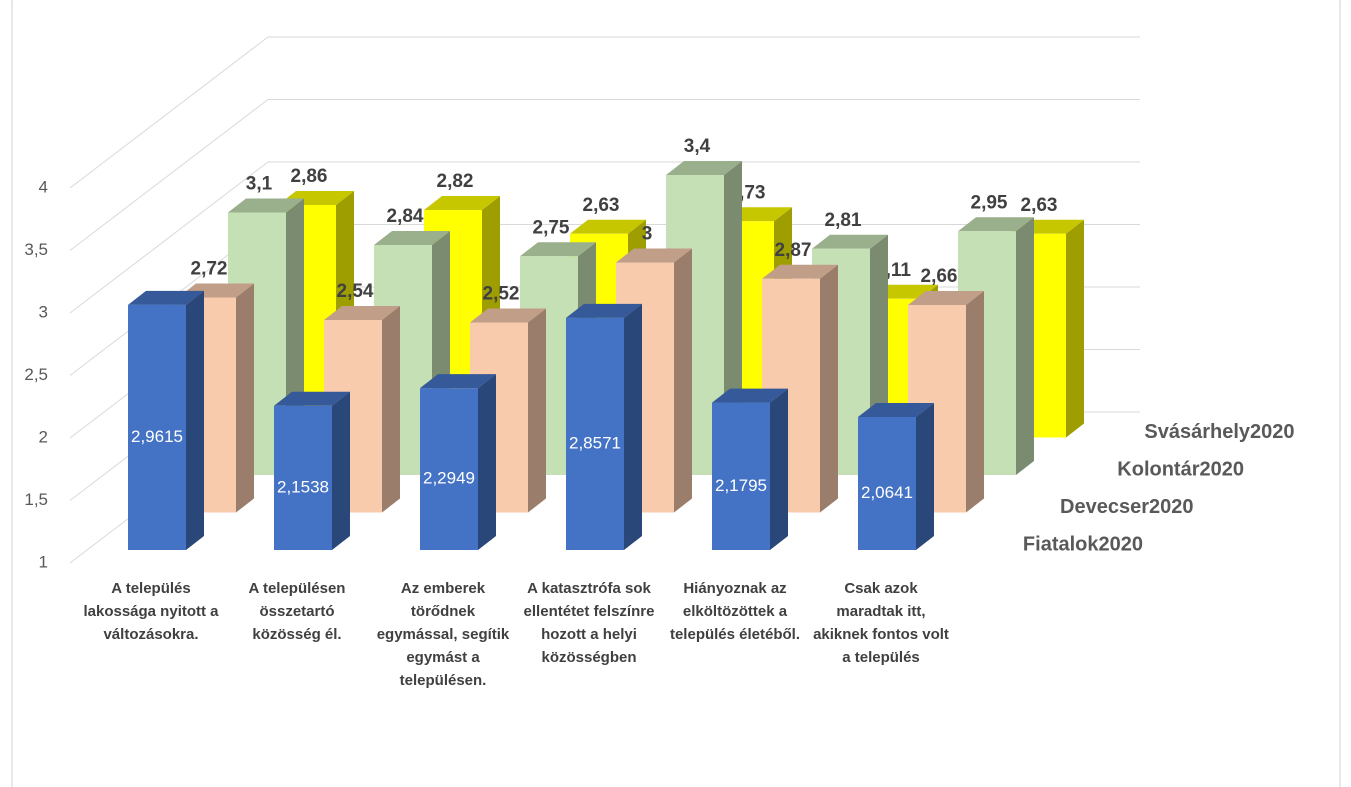 The width and height of the screenshot is (1351, 787). Describe the element at coordinates (595, 442) in the screenshot. I see `data-label: 2,8571` at that location.